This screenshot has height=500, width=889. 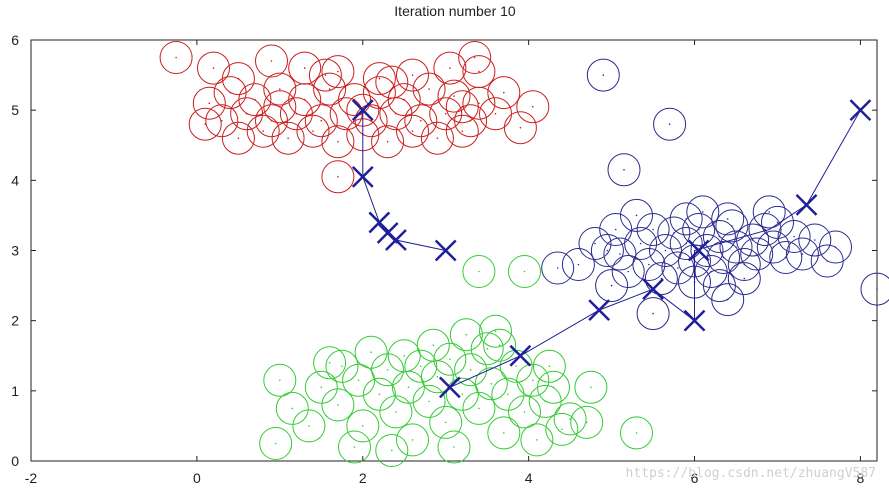 I want to click on x-tick-label: 0, so click(x=197, y=478).